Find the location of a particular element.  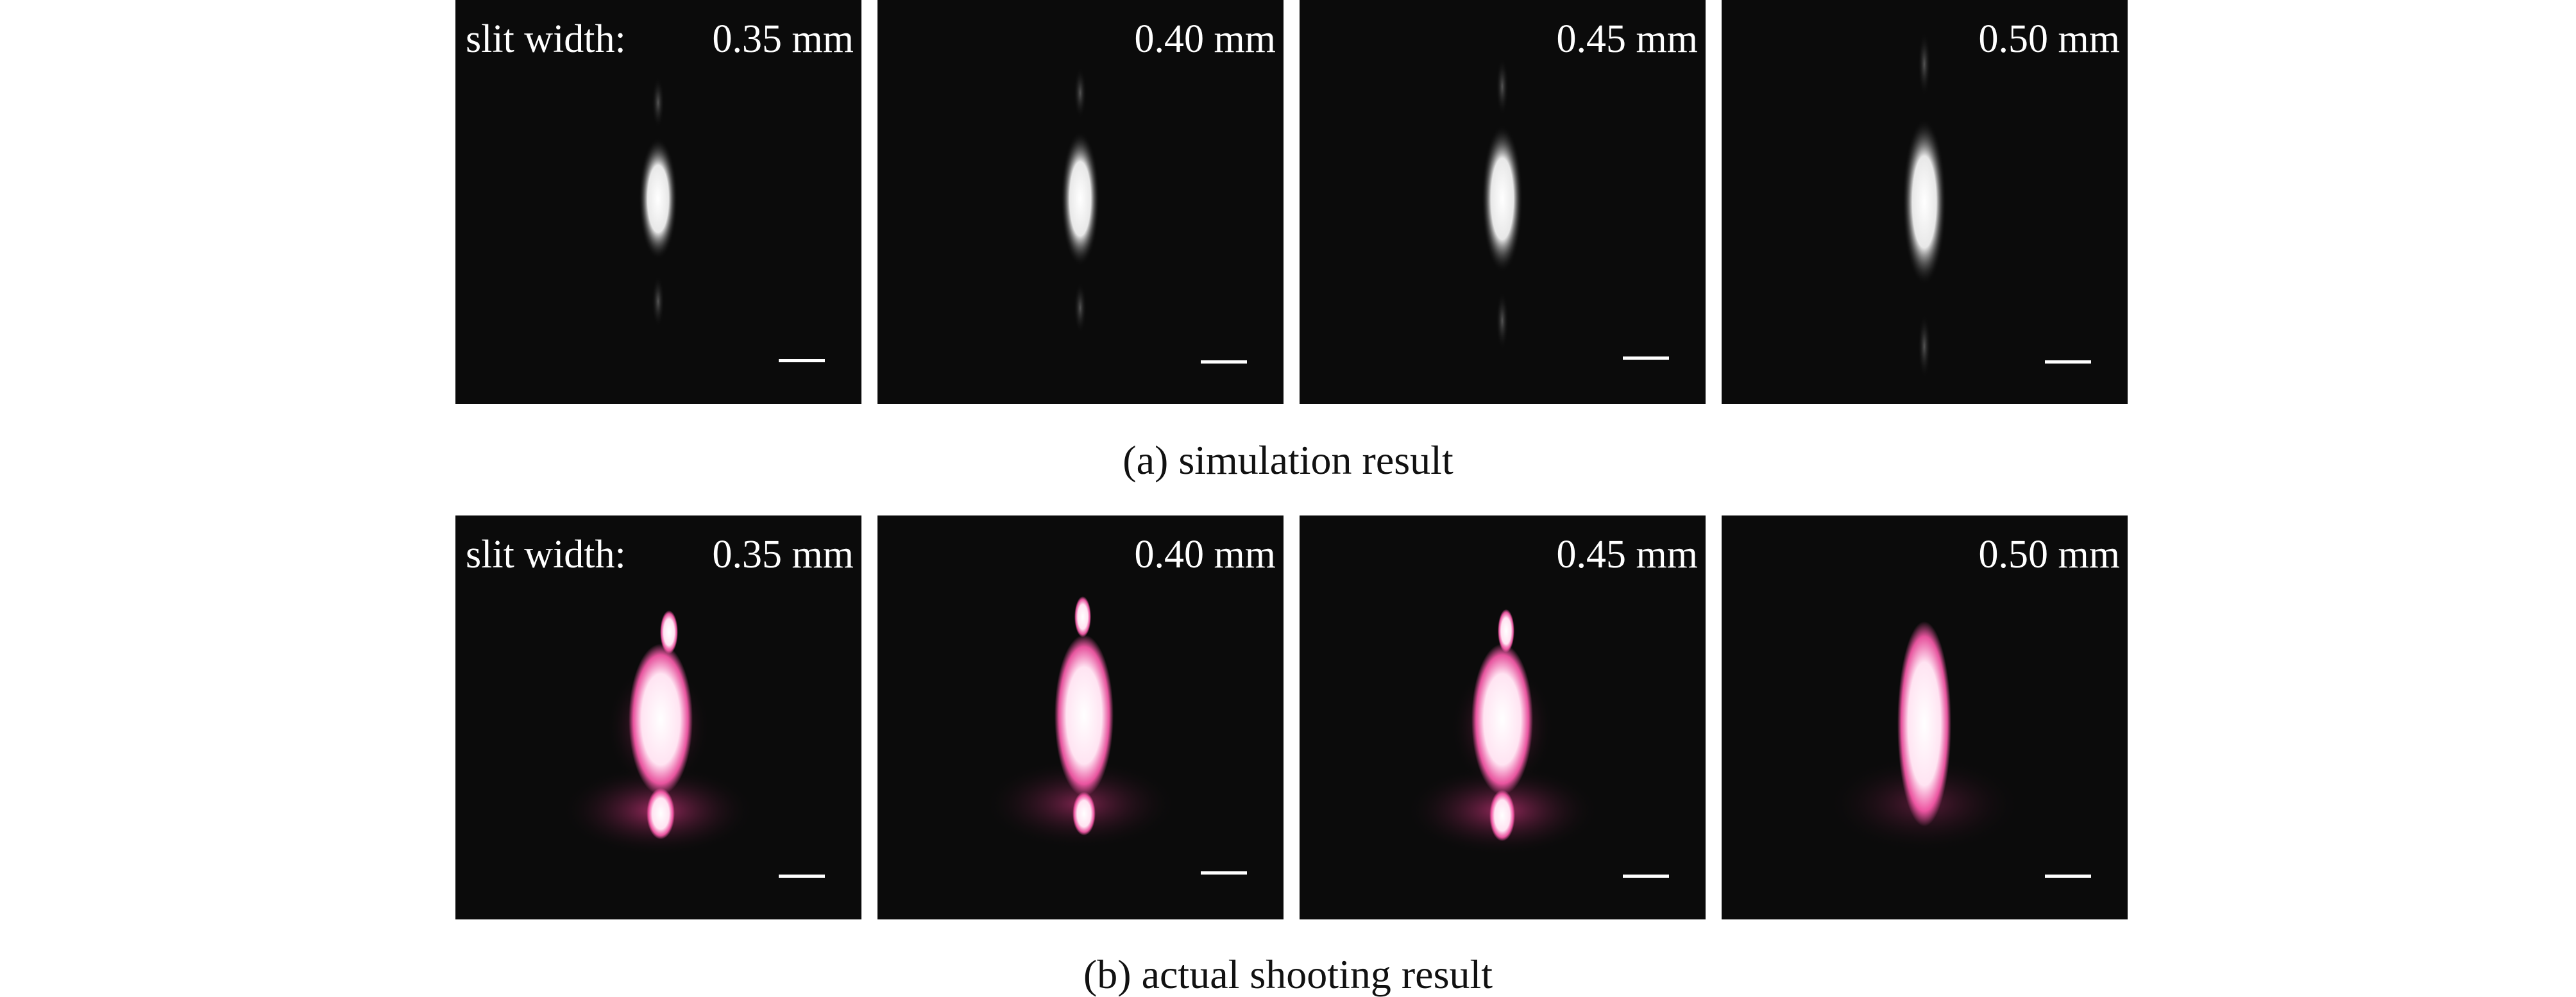

sim-panel-0.40: 0.40 mm is located at coordinates (1080, 202).